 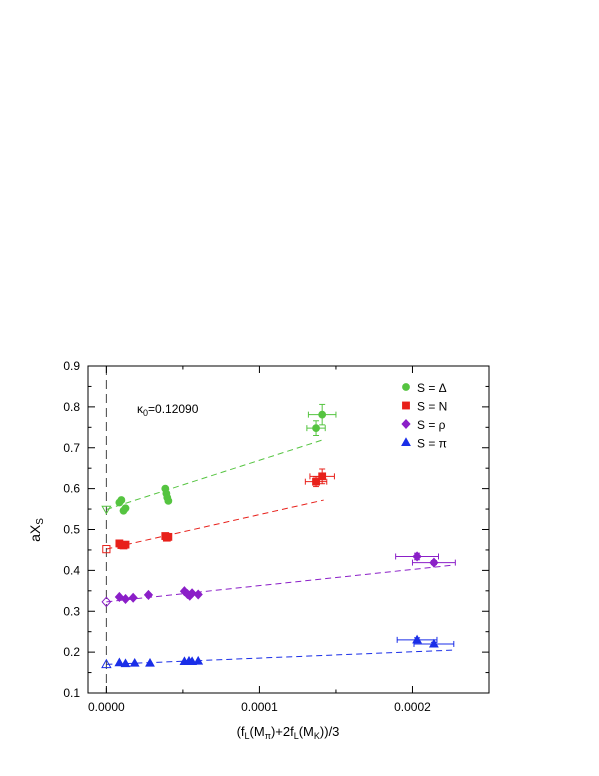 What do you see at coordinates (215, 524) in the screenshot?
I see `fit-line-nucleon` at bounding box center [215, 524].